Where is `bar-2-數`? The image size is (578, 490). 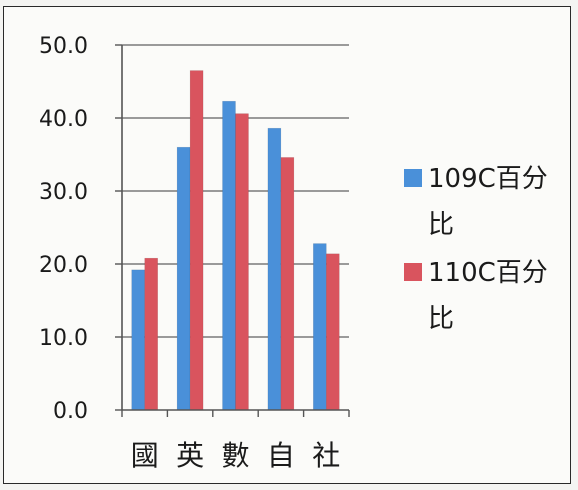
bar-2-數 is located at coordinates (242, 262).